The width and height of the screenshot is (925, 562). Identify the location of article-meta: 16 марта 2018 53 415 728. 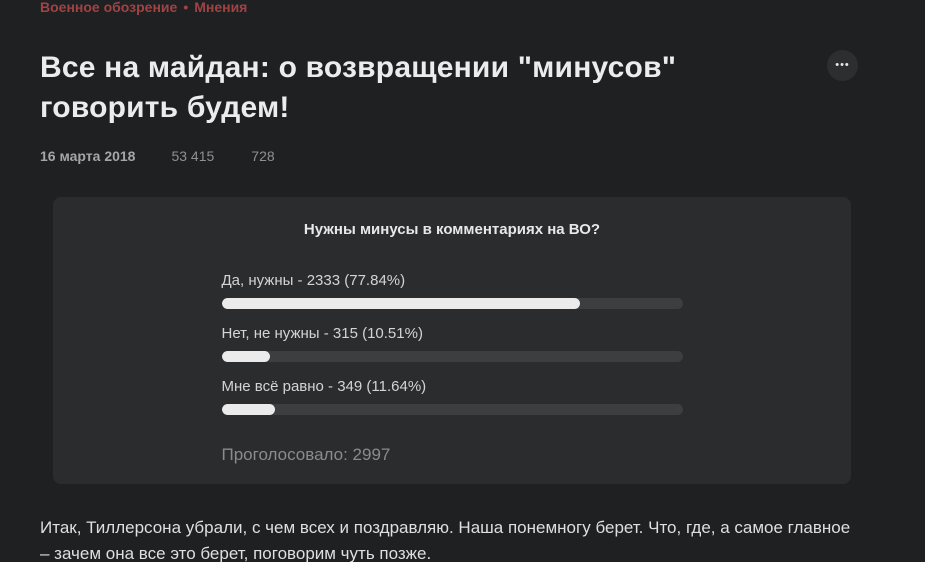
(462, 156).